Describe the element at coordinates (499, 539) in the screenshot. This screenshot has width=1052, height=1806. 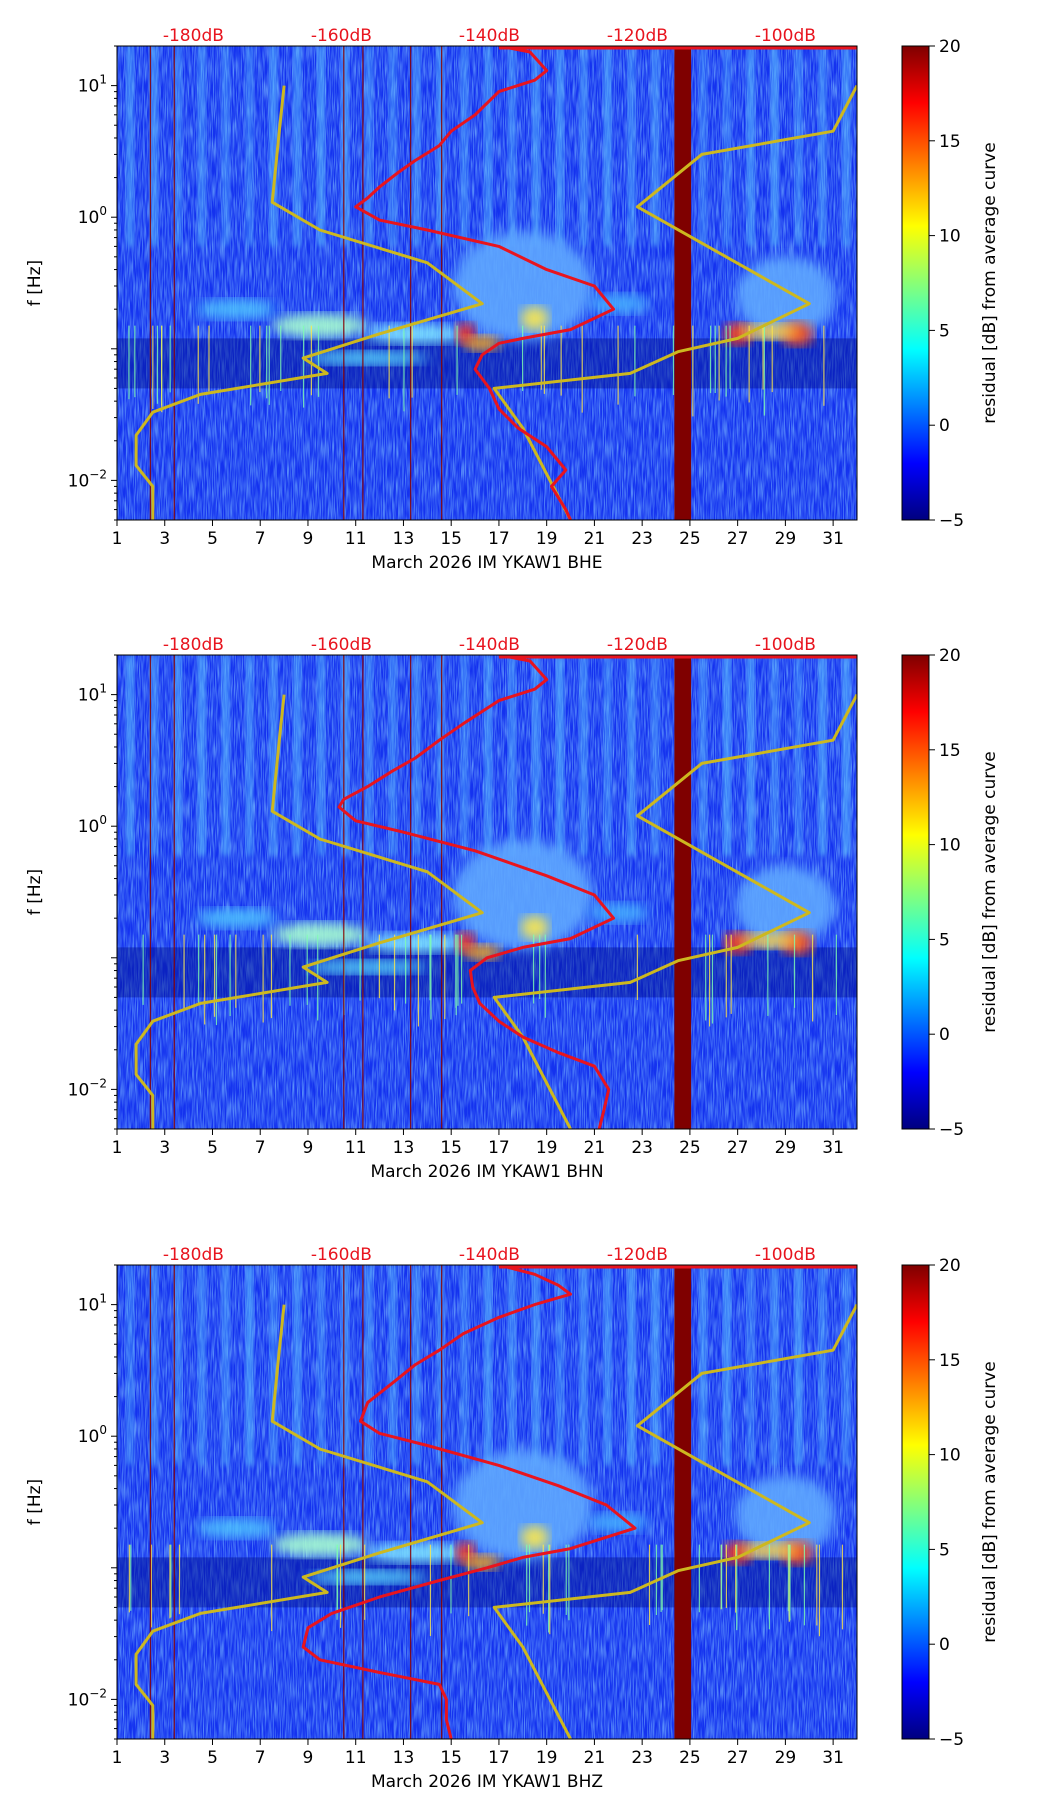
I see `x-tick-label: 17` at that location.